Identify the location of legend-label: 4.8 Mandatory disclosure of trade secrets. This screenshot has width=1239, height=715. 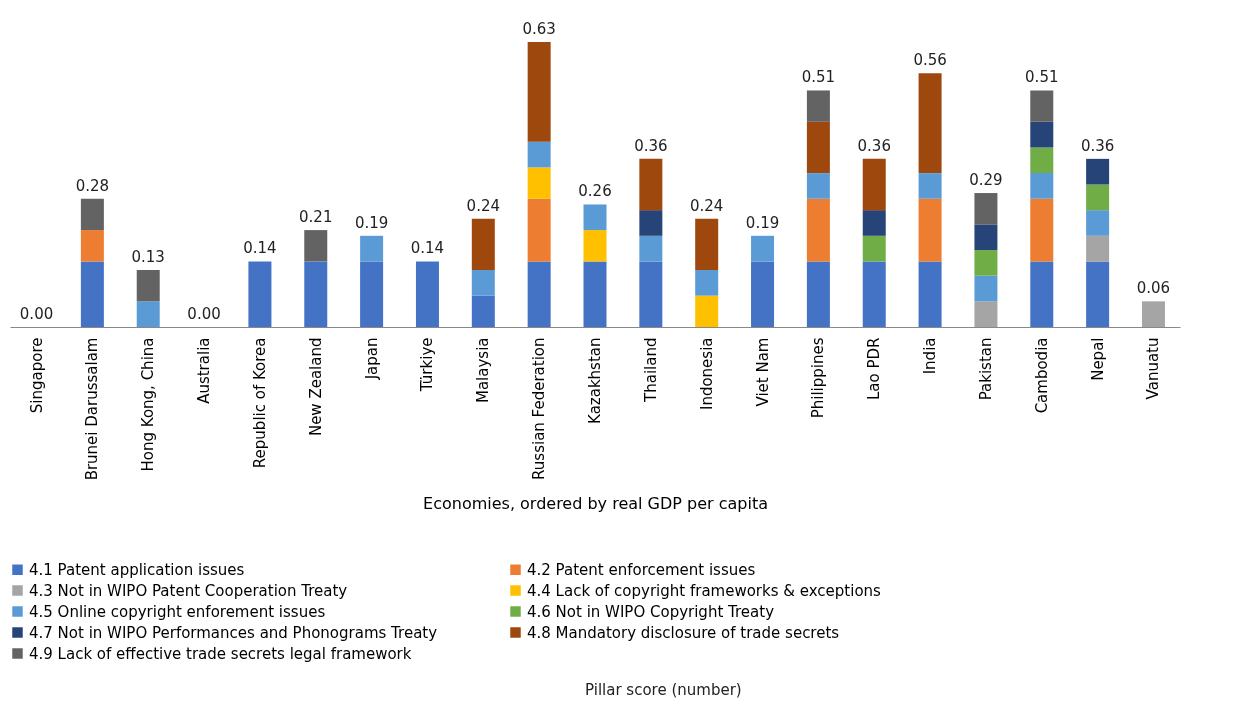
(683, 632).